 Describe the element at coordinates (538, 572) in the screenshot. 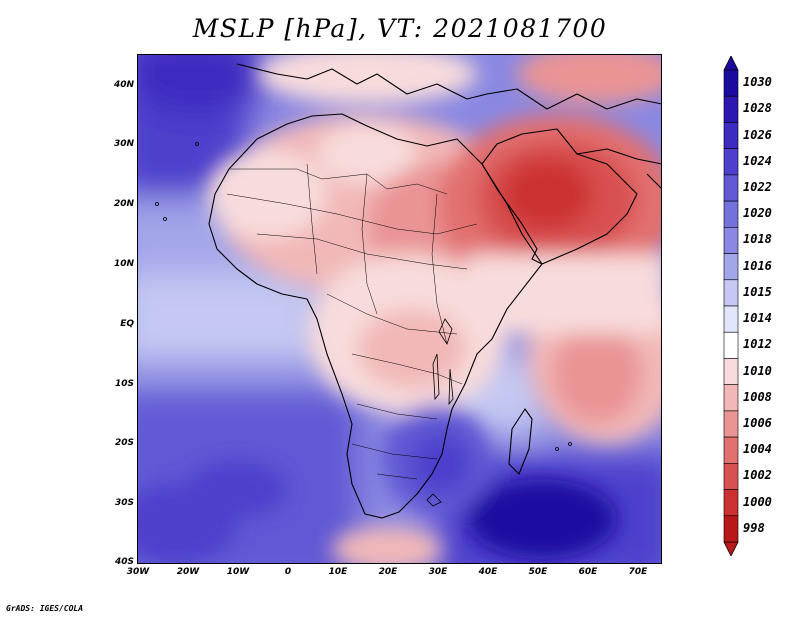

I see `lon-label-50e: 50E` at that location.